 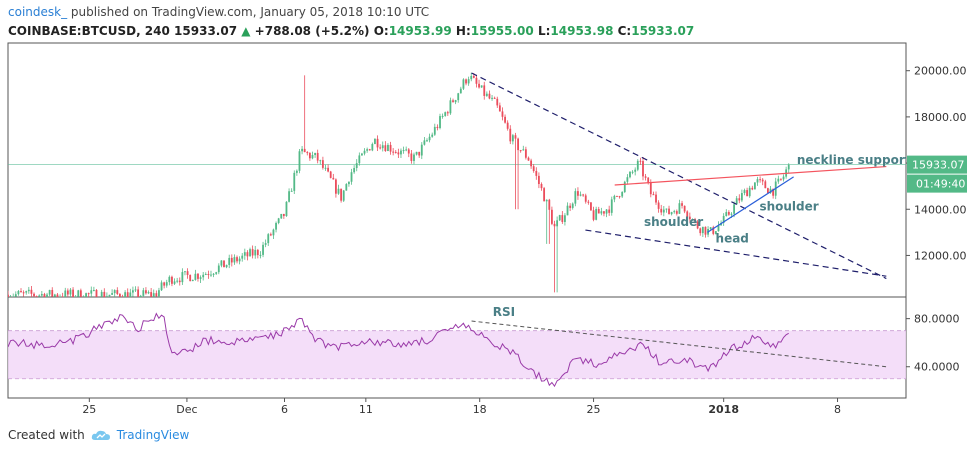 I want to click on author-link: coindesk_, so click(x=38, y=12).